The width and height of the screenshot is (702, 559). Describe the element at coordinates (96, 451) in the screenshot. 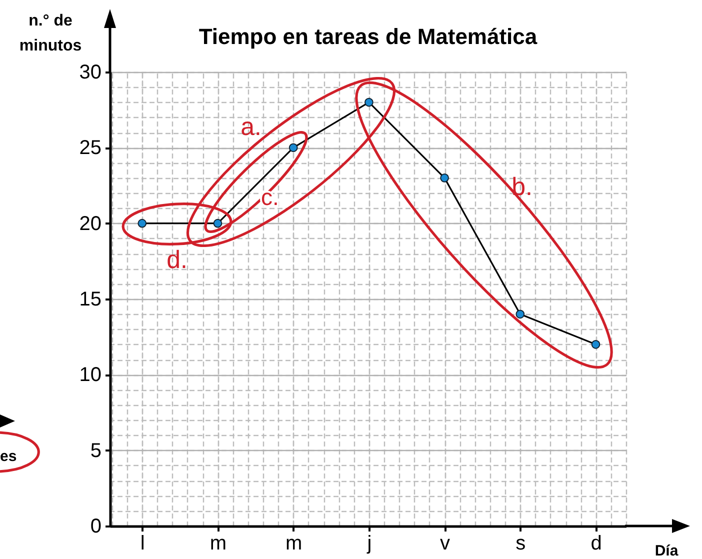

I see `y-tick-label: 5` at that location.